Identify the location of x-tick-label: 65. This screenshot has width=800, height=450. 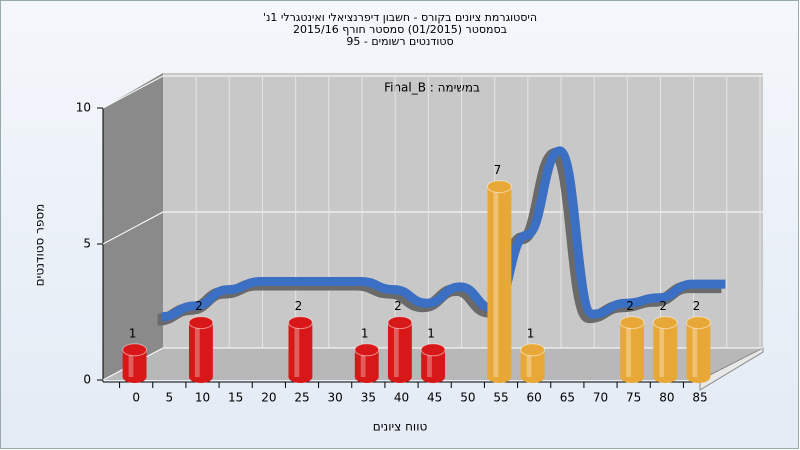
(567, 398).